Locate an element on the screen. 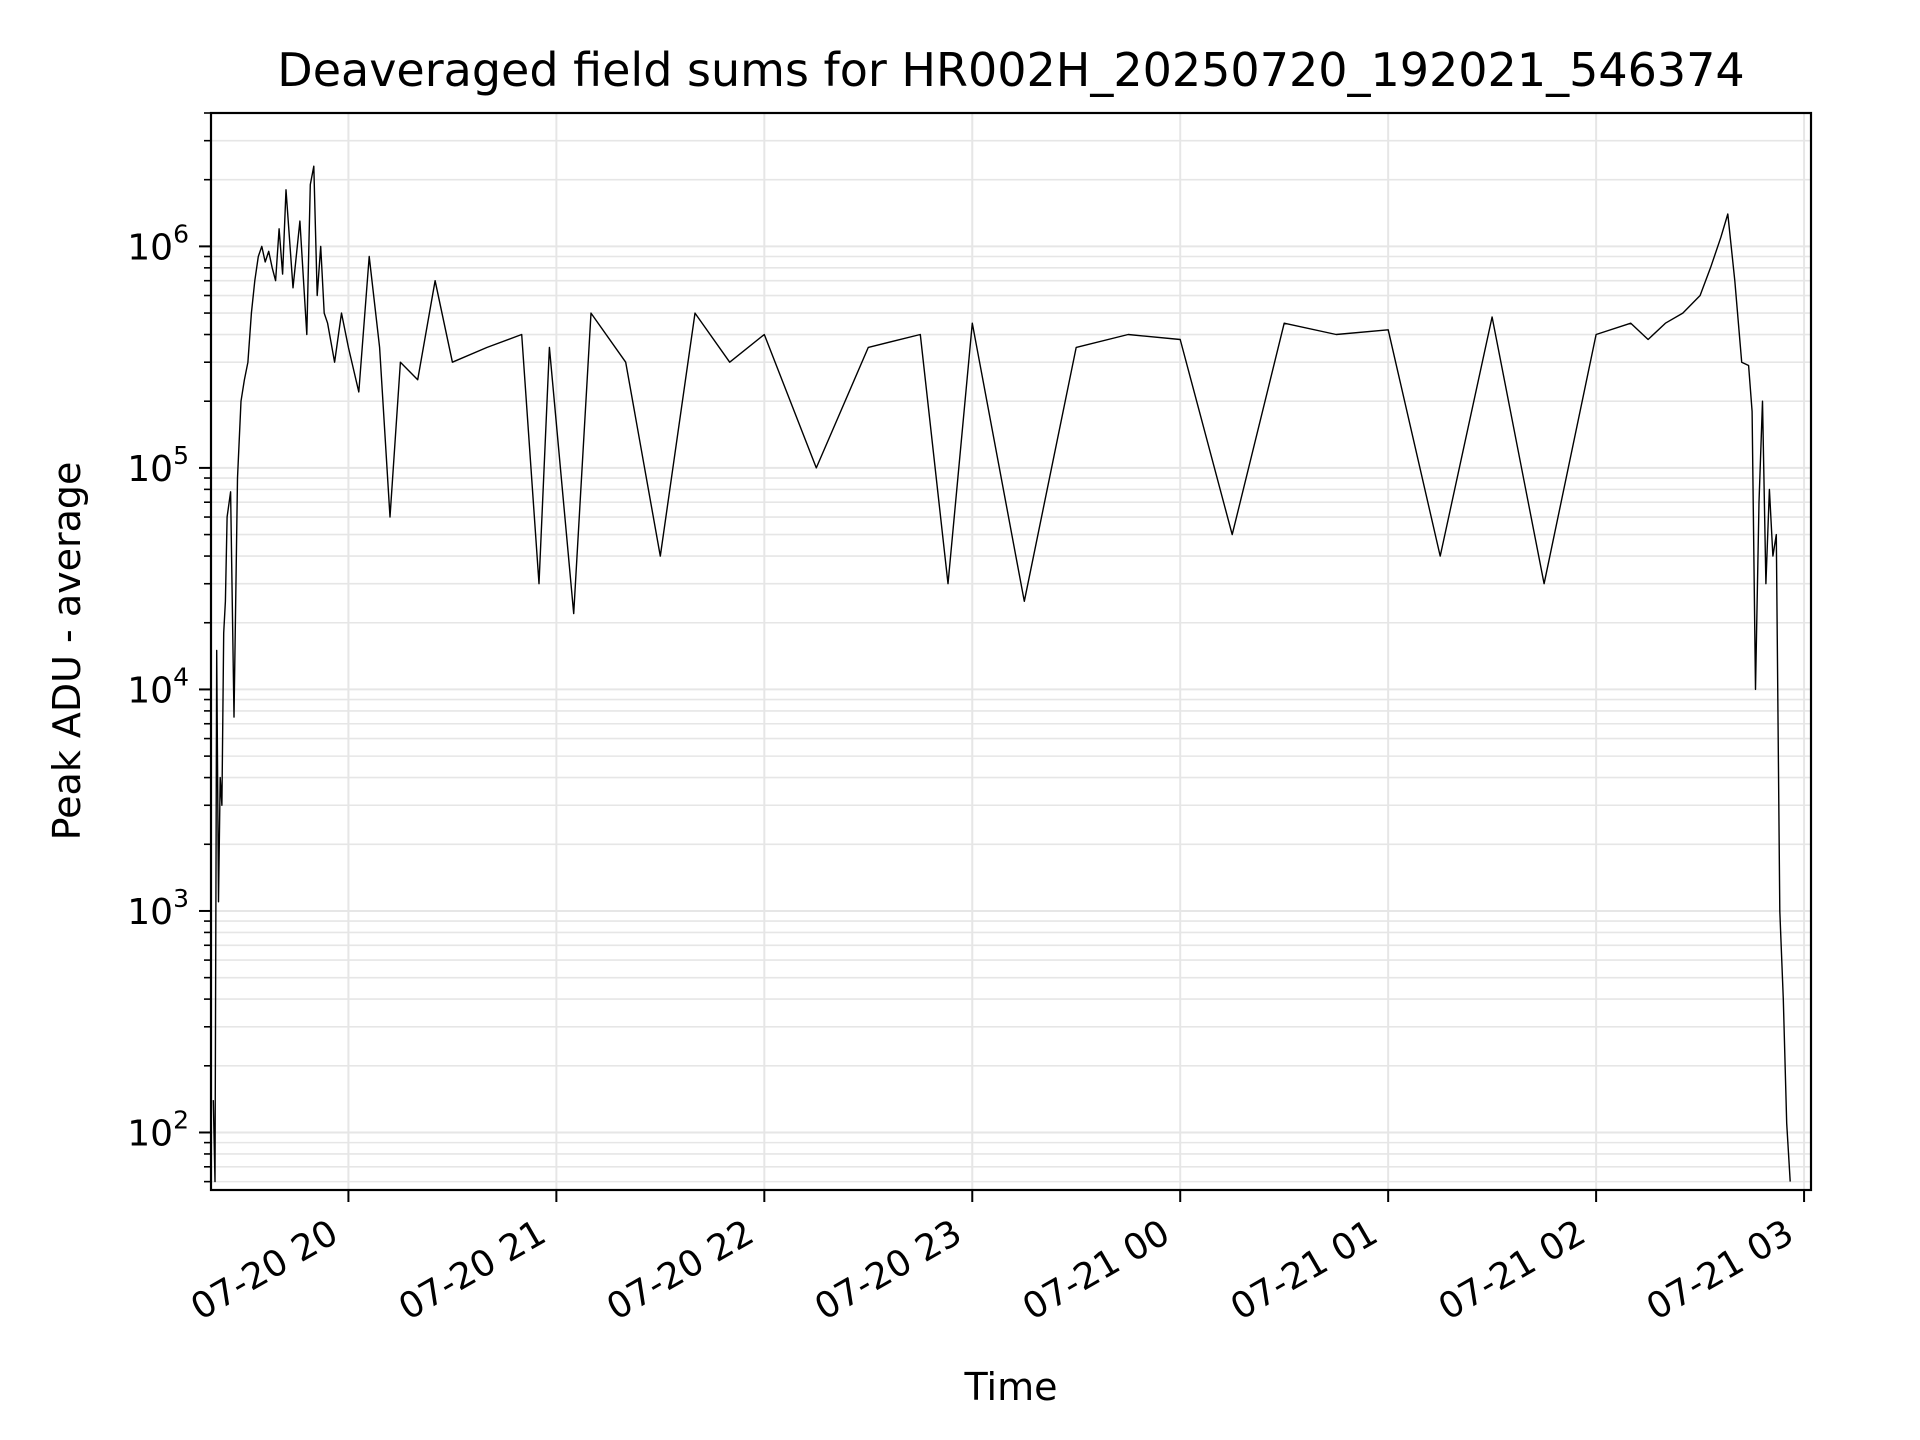 Image resolution: width=1920 pixels, height=1440 pixels. x-tick-label: 07-20 22 is located at coordinates (680, 1270).